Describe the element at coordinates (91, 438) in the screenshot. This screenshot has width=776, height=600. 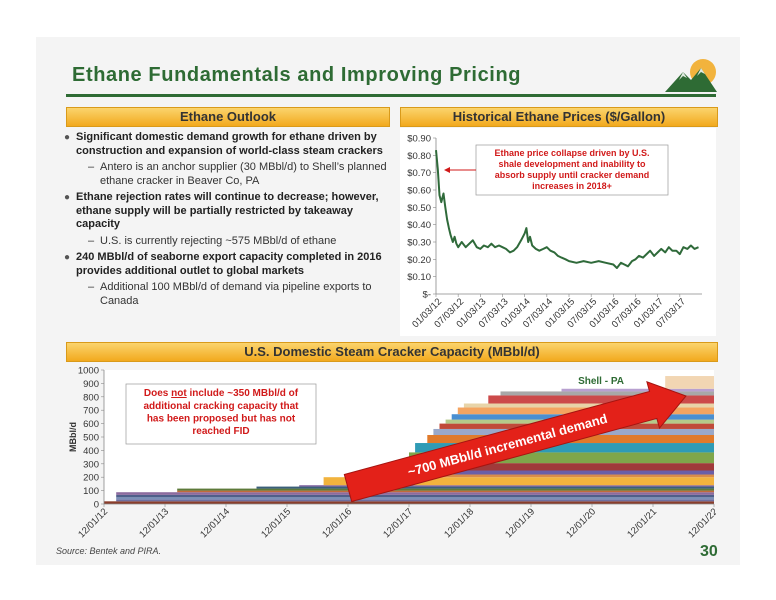
I see `capacity-y-tick-label: 500` at that location.